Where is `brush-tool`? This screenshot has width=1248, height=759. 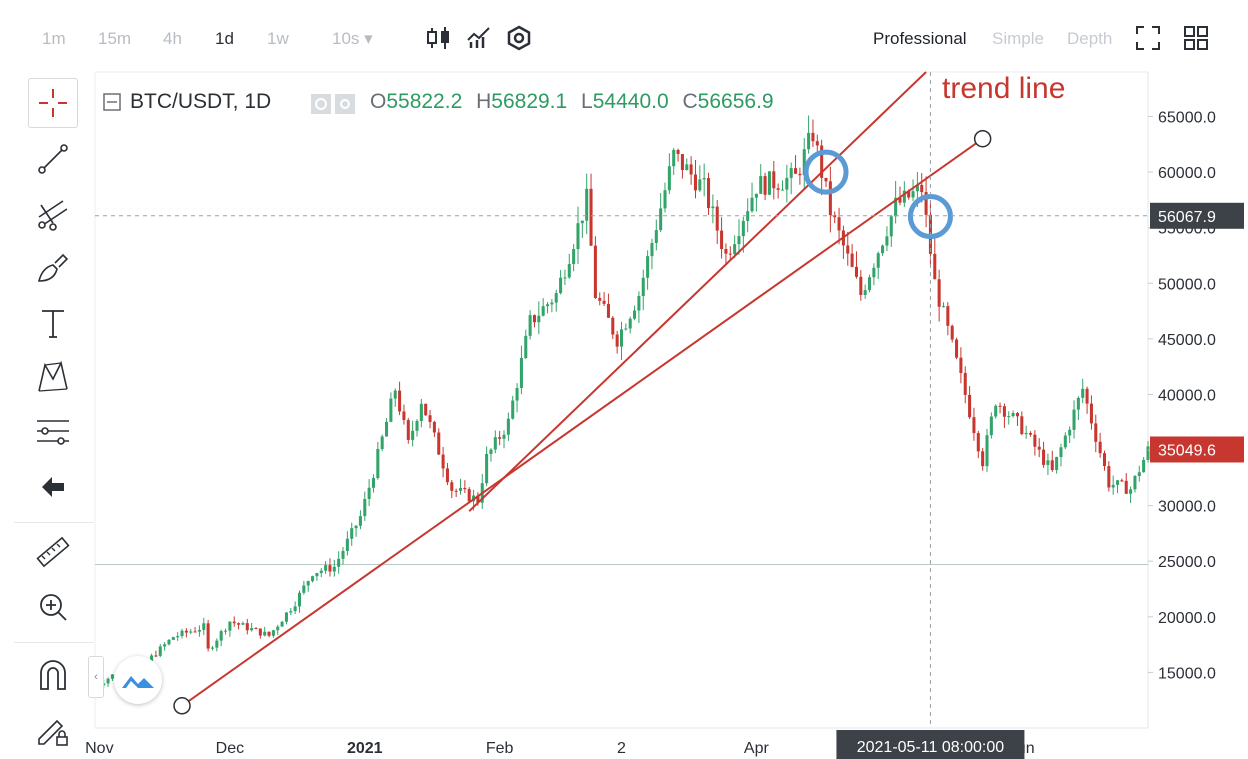 brush-tool is located at coordinates (53, 269).